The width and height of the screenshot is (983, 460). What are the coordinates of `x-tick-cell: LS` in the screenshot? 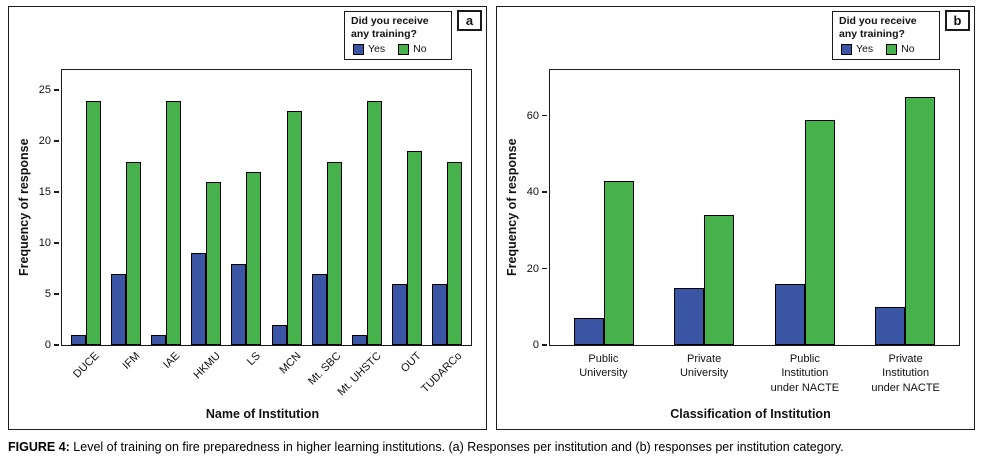 It's located at (246, 375).